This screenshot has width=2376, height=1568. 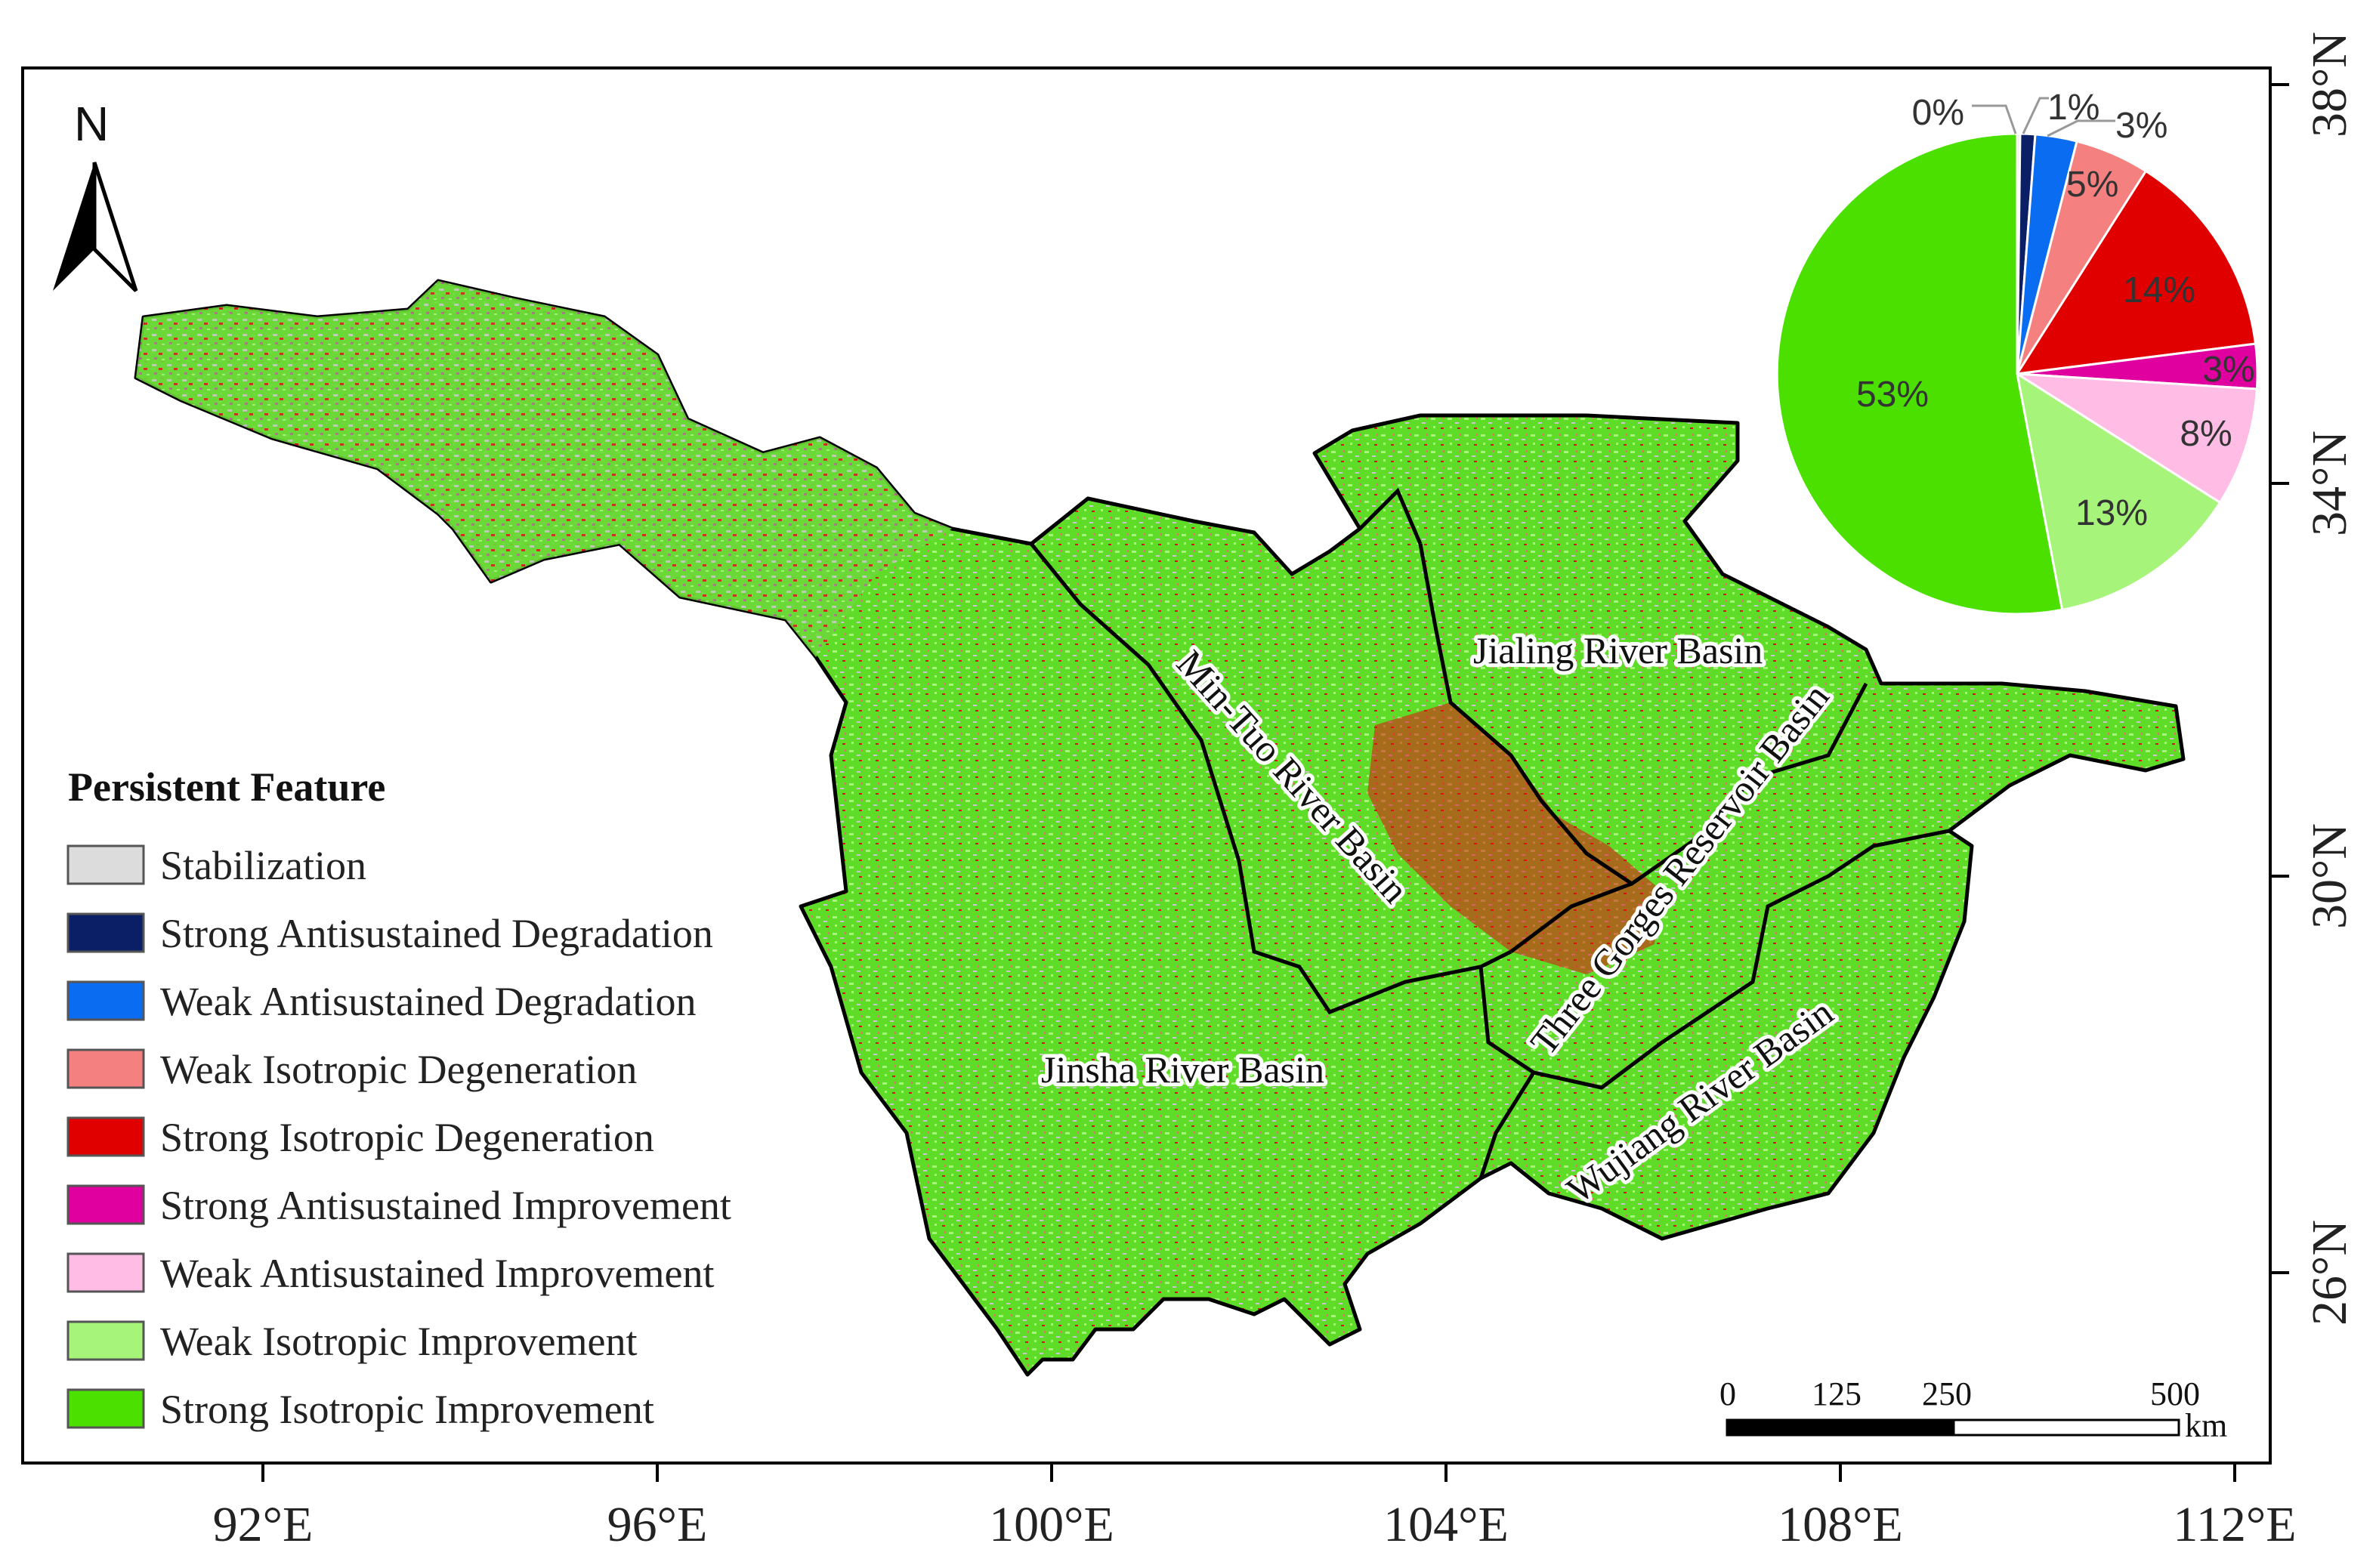 I want to click on y-tick-label: 38°N, so click(x=2329, y=84).